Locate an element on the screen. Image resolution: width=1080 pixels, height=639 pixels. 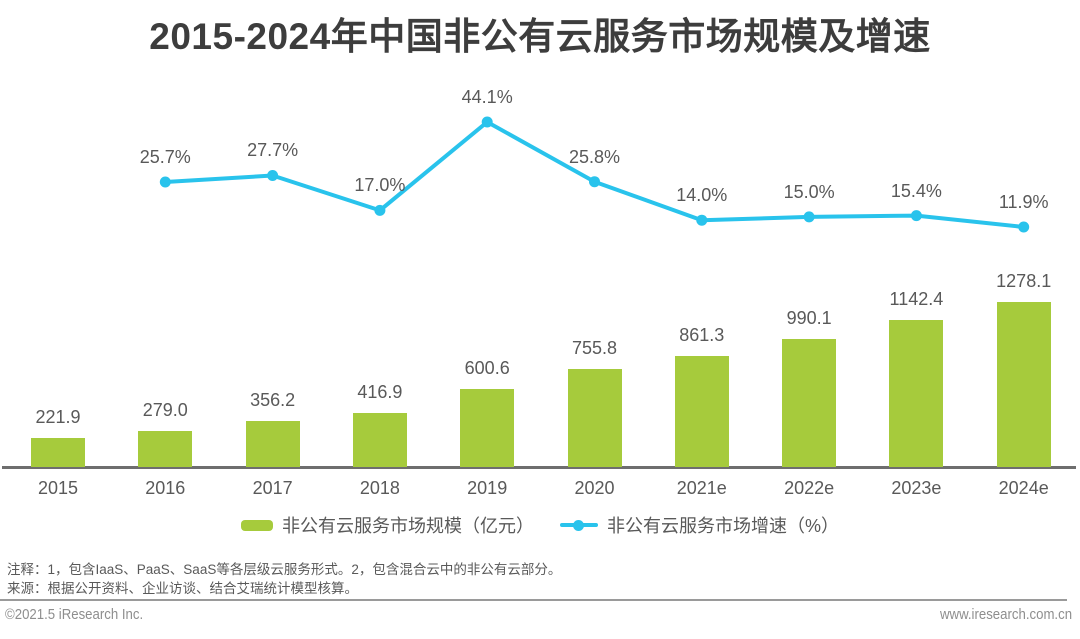
x-axis-line is located at coordinates (539, 467).